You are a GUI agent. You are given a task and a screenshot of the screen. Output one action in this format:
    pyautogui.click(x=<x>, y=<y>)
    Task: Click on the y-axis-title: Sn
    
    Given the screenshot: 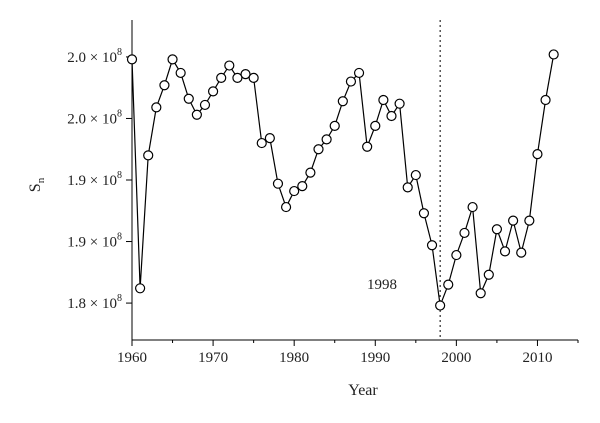 What is the action you would take?
    pyautogui.click(x=37, y=184)
    